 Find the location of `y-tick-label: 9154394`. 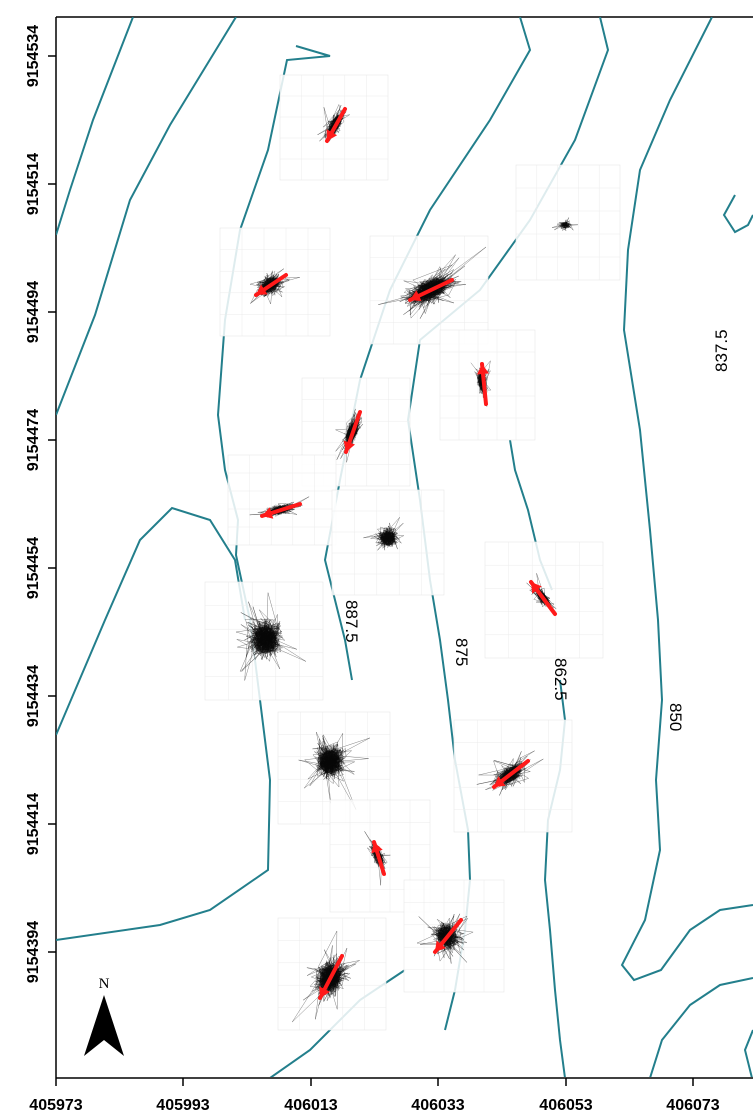

y-tick-label: 9154394 is located at coordinates (33, 952).